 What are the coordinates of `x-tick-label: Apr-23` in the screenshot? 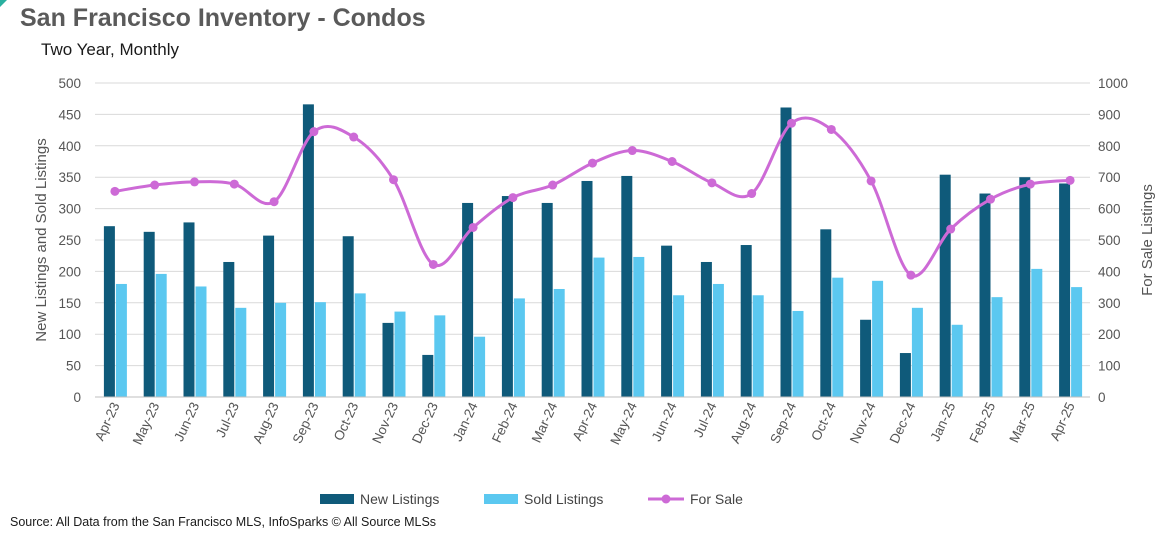 It's located at (107, 421).